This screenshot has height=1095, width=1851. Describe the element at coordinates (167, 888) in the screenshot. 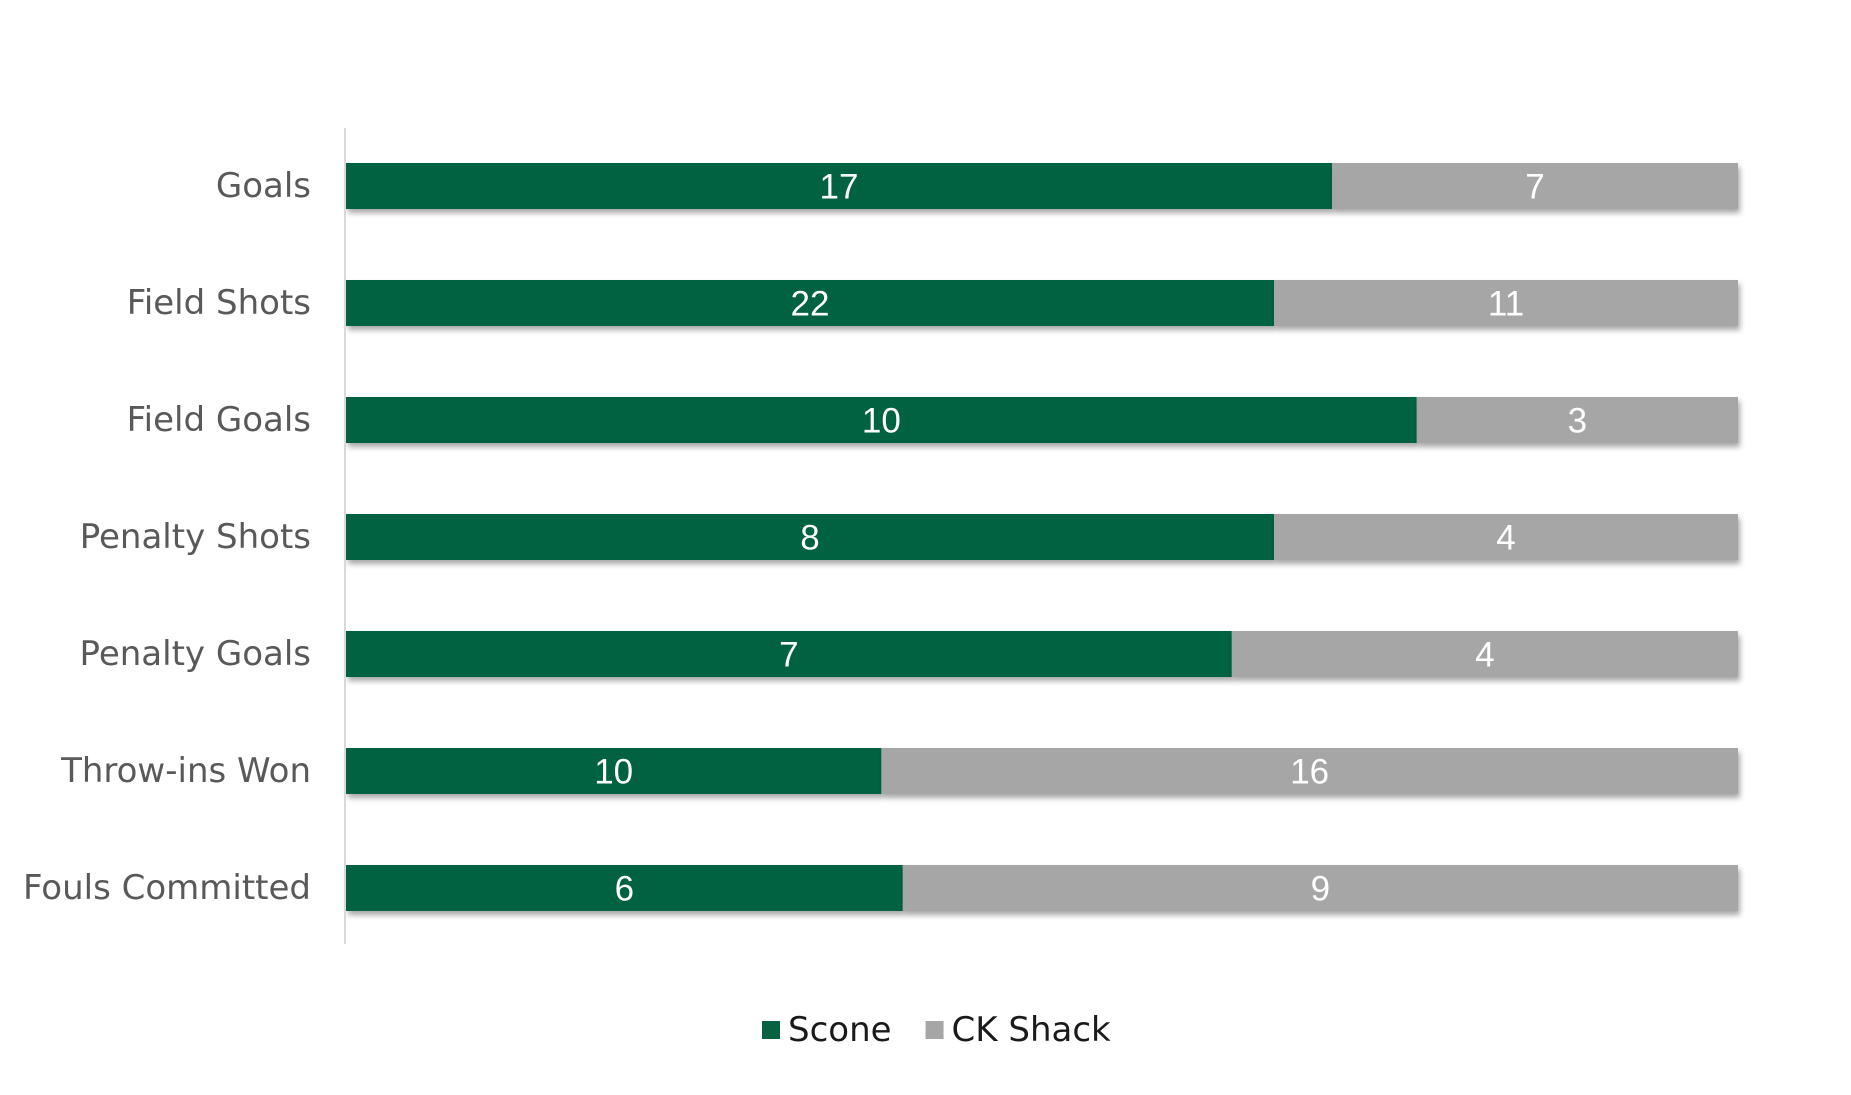

I see `category-label: Fouls Committed` at that location.